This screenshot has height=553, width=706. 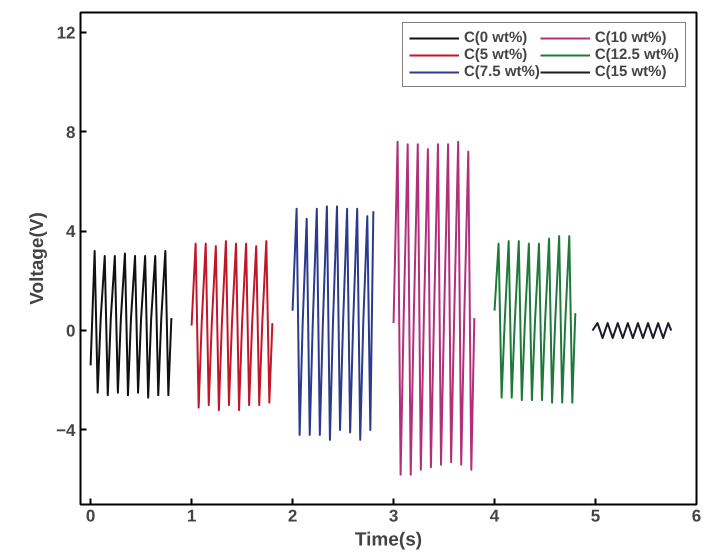 What do you see at coordinates (697, 516) in the screenshot?
I see `x-tick-label: 6` at bounding box center [697, 516].